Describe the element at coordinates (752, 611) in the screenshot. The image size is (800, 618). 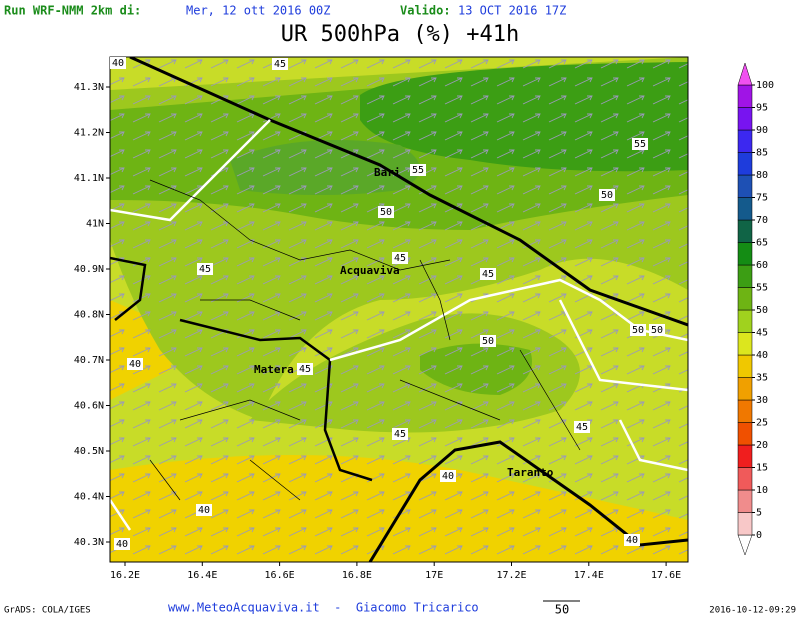
I see `timestamp: 2016-10-12-09:29` at that location.